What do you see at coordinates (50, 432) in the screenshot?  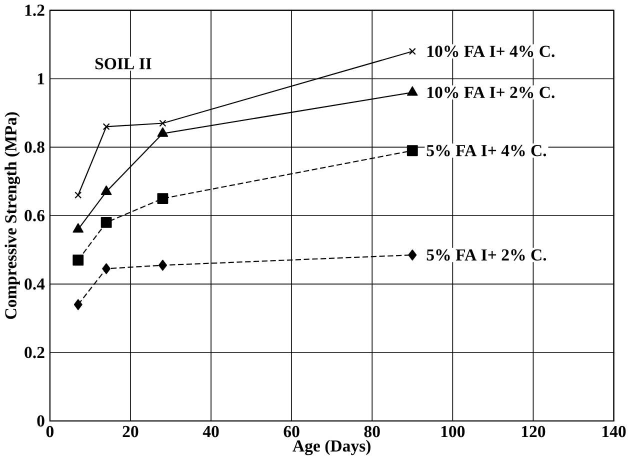 I see `x-tick-label: 0` at bounding box center [50, 432].